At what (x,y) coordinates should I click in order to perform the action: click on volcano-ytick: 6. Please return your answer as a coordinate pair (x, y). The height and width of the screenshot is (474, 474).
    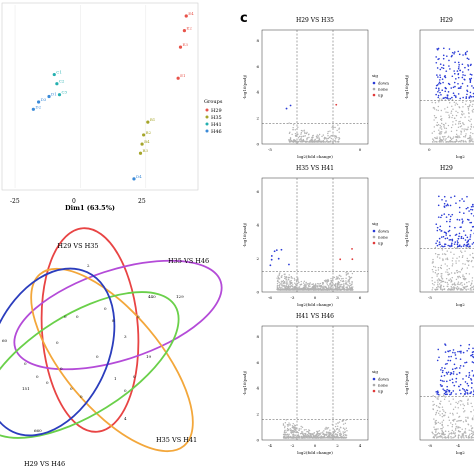
    Looking at the image, I should click on (257, 191).